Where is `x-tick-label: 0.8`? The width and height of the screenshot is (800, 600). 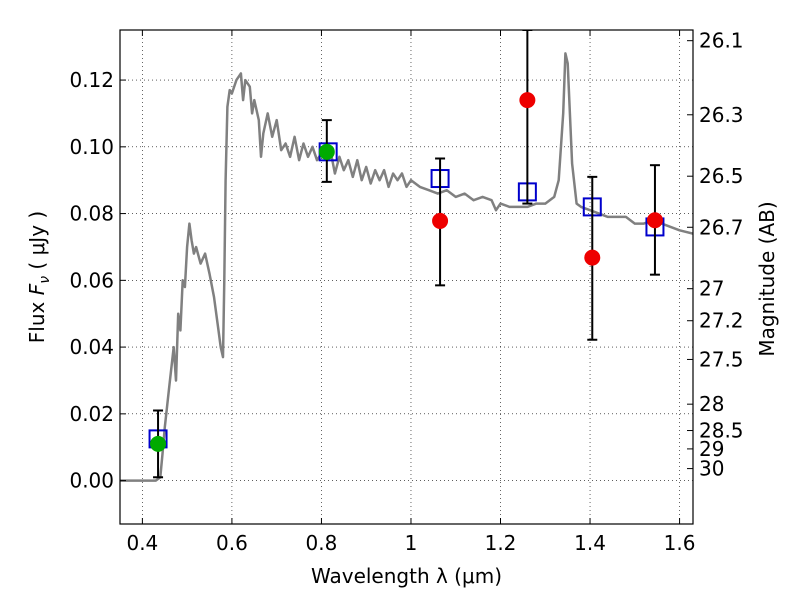
x-tick-label: 0.8 is located at coordinates (322, 543).